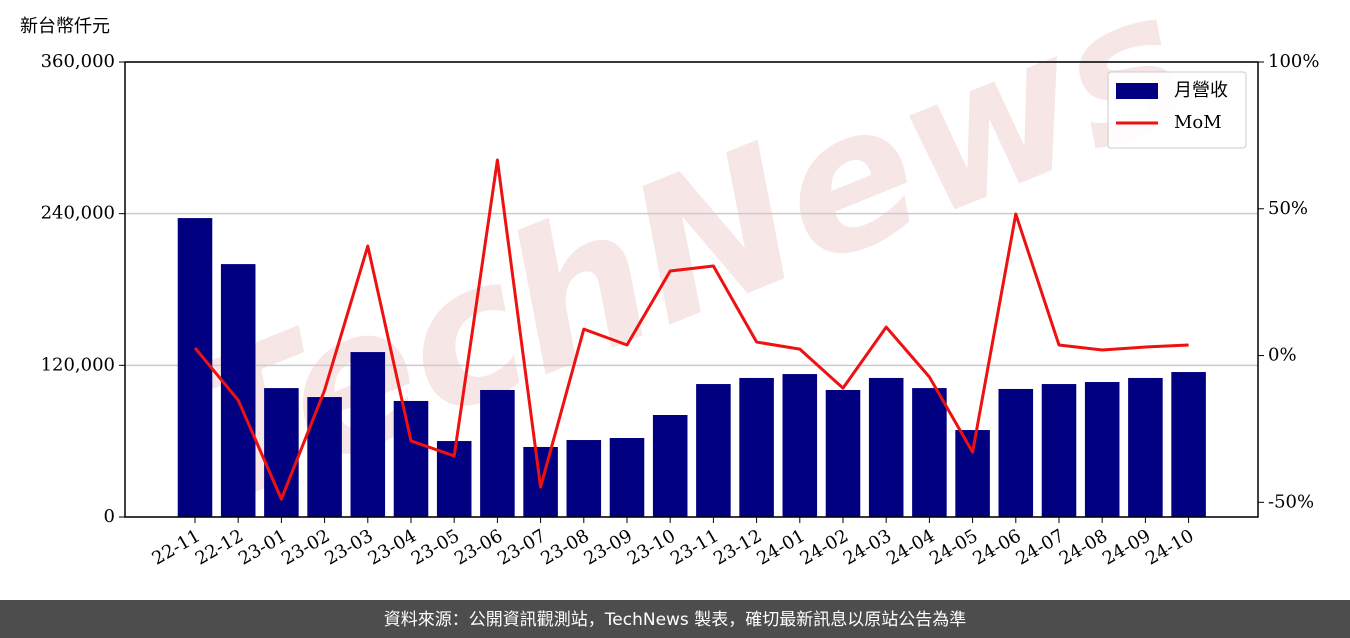 The width and height of the screenshot is (1350, 638). I want to click on x-tick-label: 24-06, so click(996, 547).